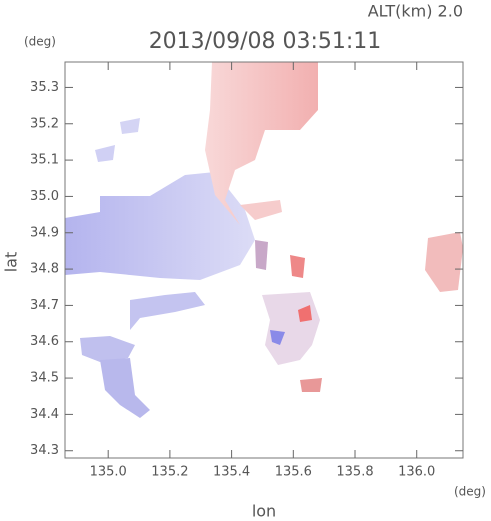  I want to click on x-axis-title: lon, so click(264, 511).